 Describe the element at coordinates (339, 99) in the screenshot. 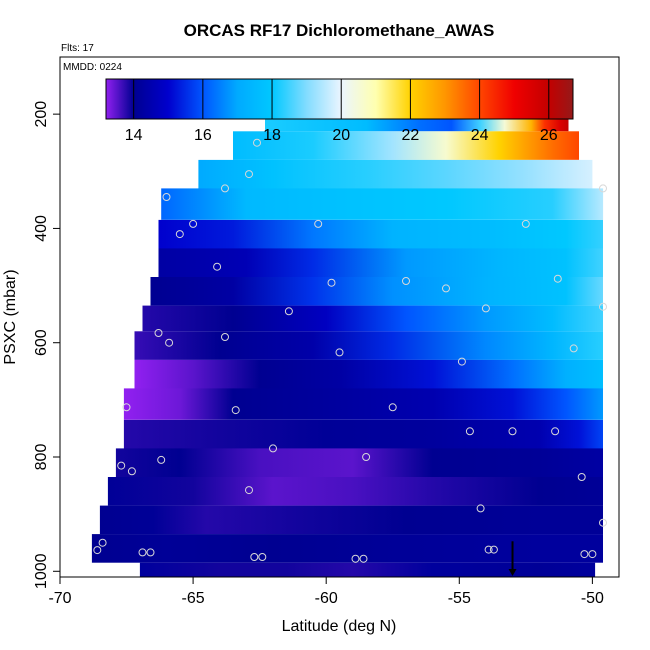

I see `colorbar-gradient` at that location.